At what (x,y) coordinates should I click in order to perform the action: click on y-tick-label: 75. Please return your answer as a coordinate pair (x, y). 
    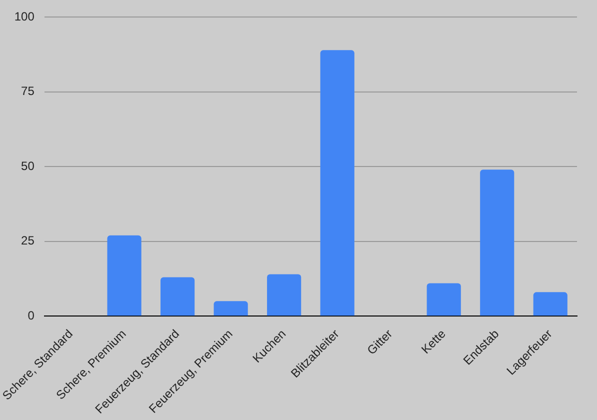
    Looking at the image, I should click on (28, 91).